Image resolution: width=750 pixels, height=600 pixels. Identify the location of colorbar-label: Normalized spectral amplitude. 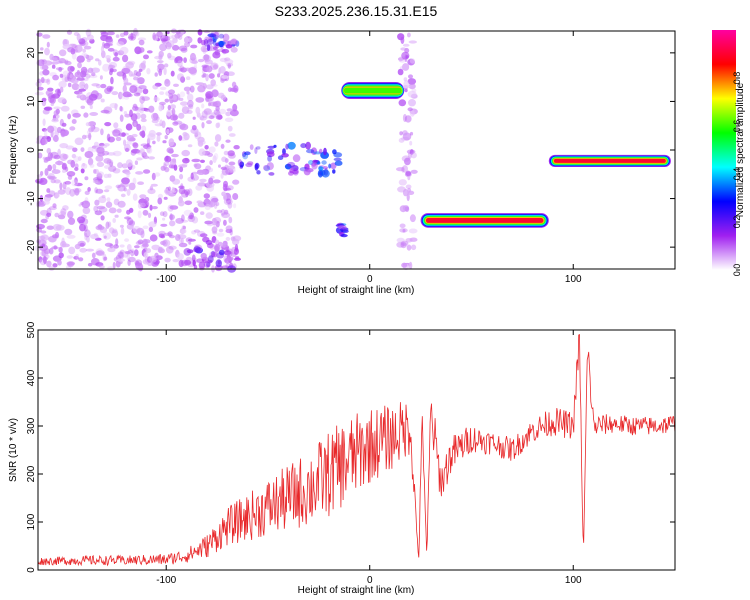
(740, 149).